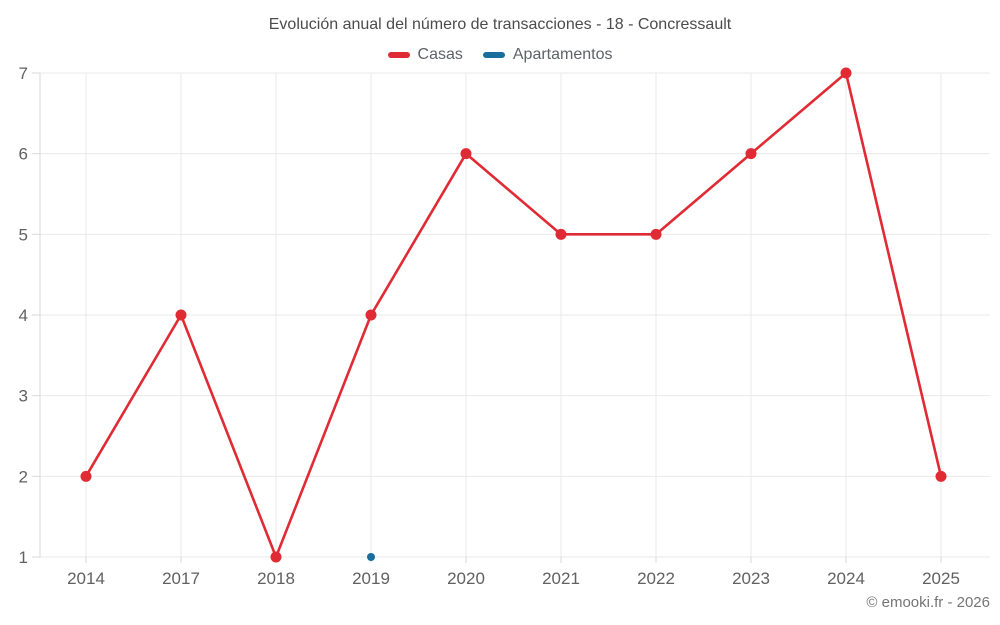 Image resolution: width=1000 pixels, height=625 pixels. What do you see at coordinates (928, 602) in the screenshot?
I see `footer-credit: © emooki.fr - 2026` at bounding box center [928, 602].